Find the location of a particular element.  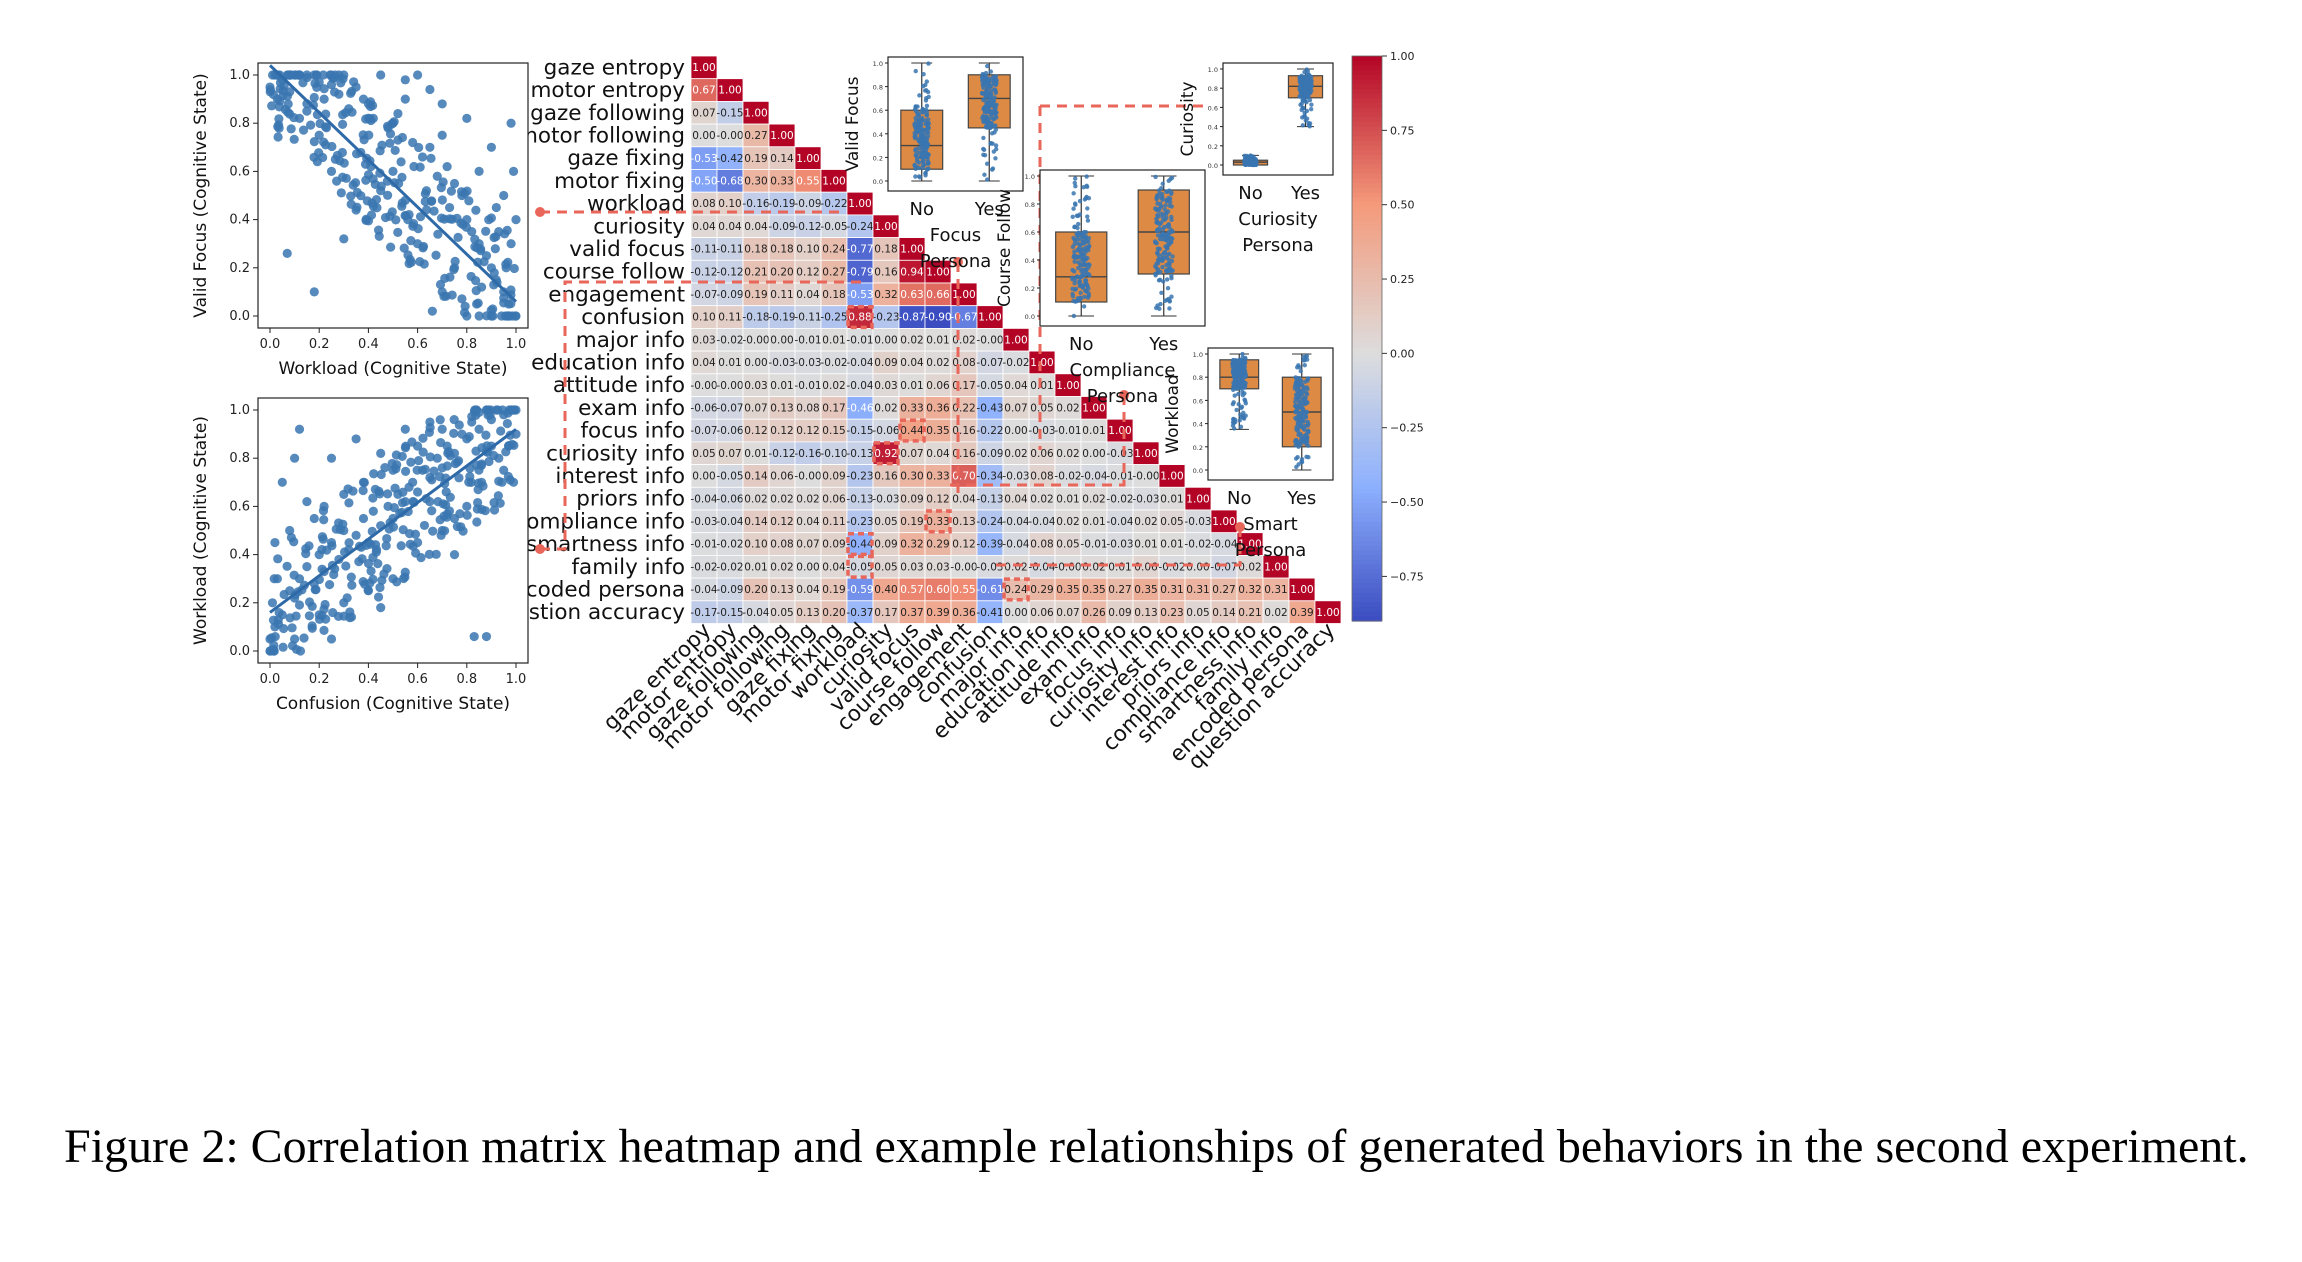

heatmap-cell-value: 0.00 is located at coordinates (807, 567).